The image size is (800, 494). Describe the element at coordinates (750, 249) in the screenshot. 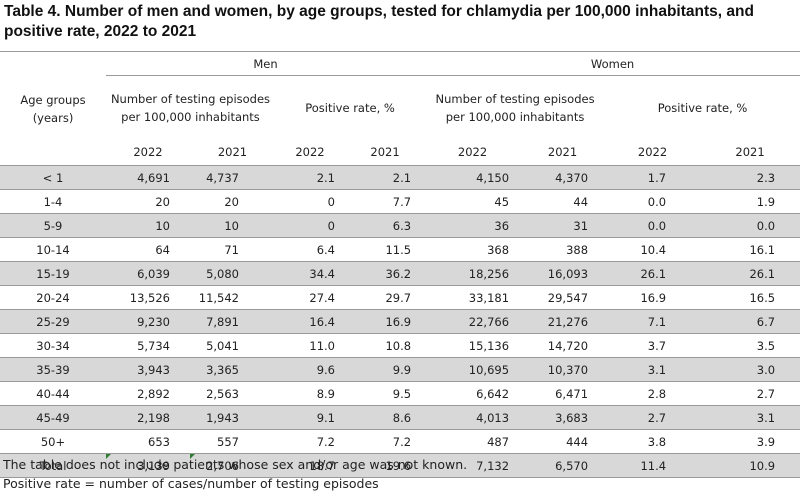

I see `value-cell: 16.1` at that location.